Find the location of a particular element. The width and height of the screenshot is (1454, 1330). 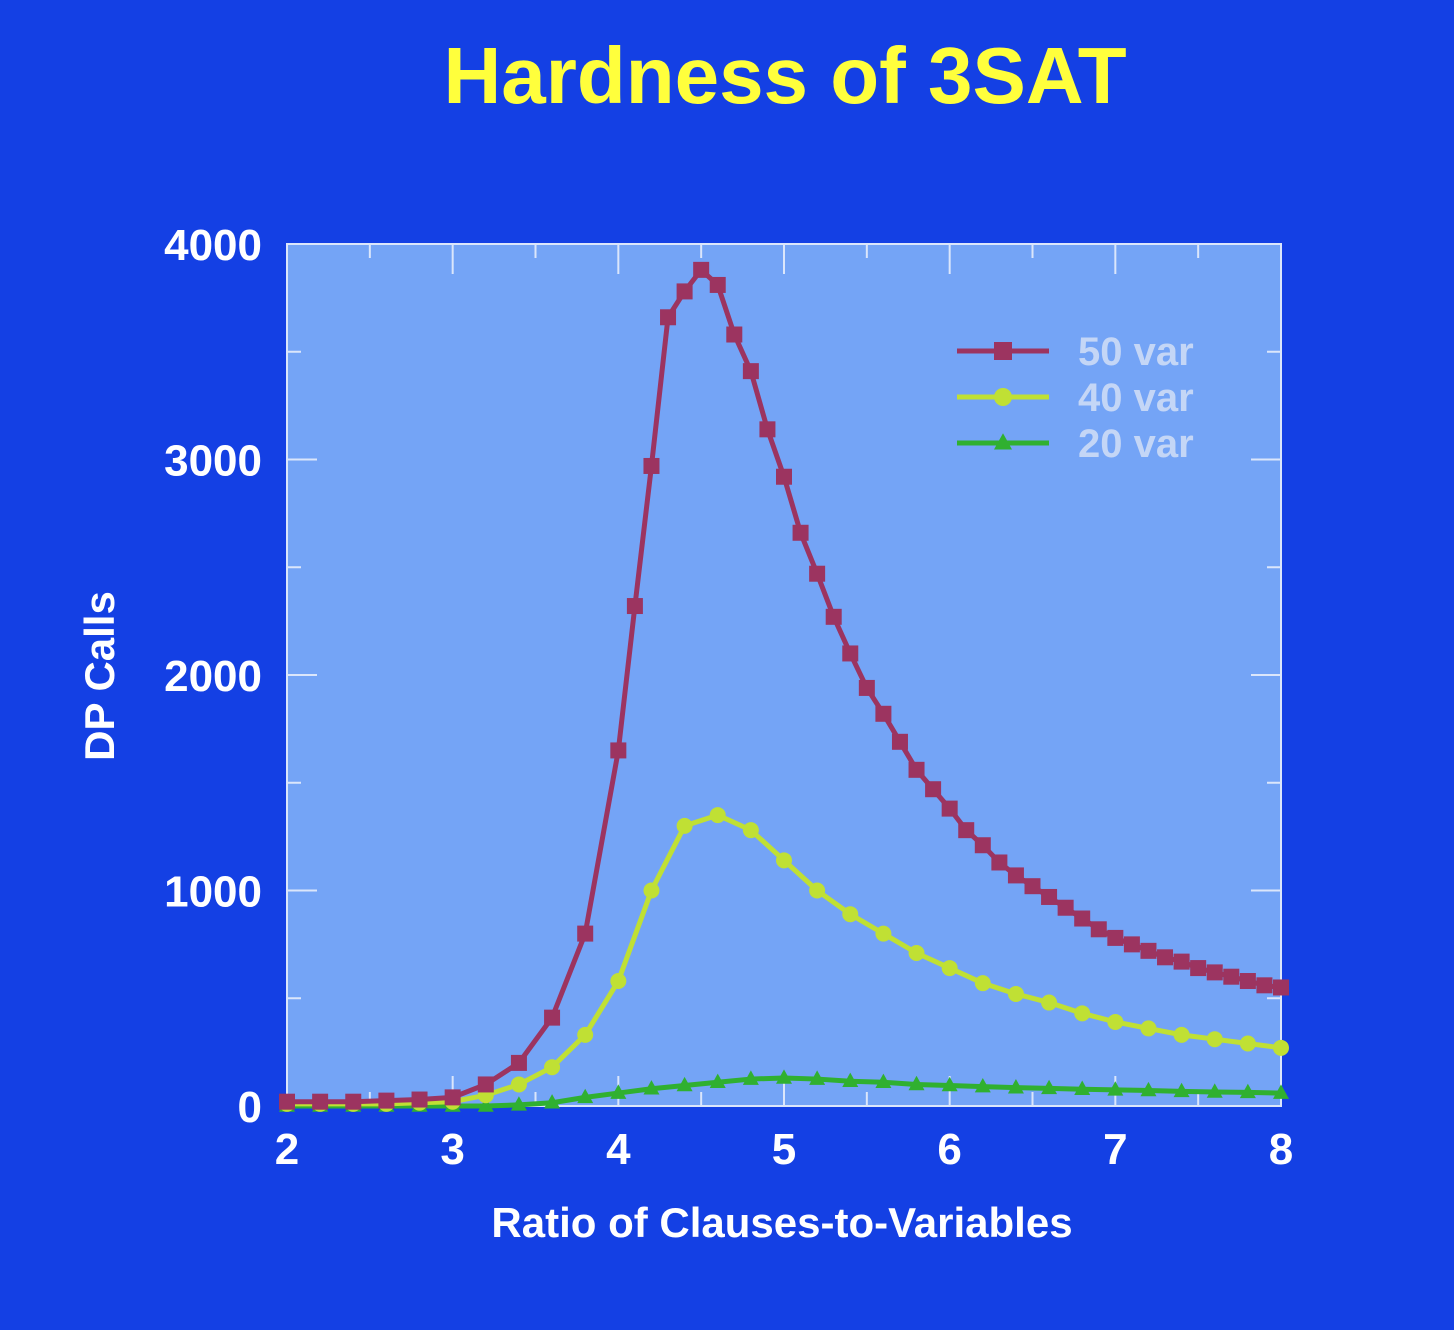

x-tick-label: 7 is located at coordinates (1115, 1149).